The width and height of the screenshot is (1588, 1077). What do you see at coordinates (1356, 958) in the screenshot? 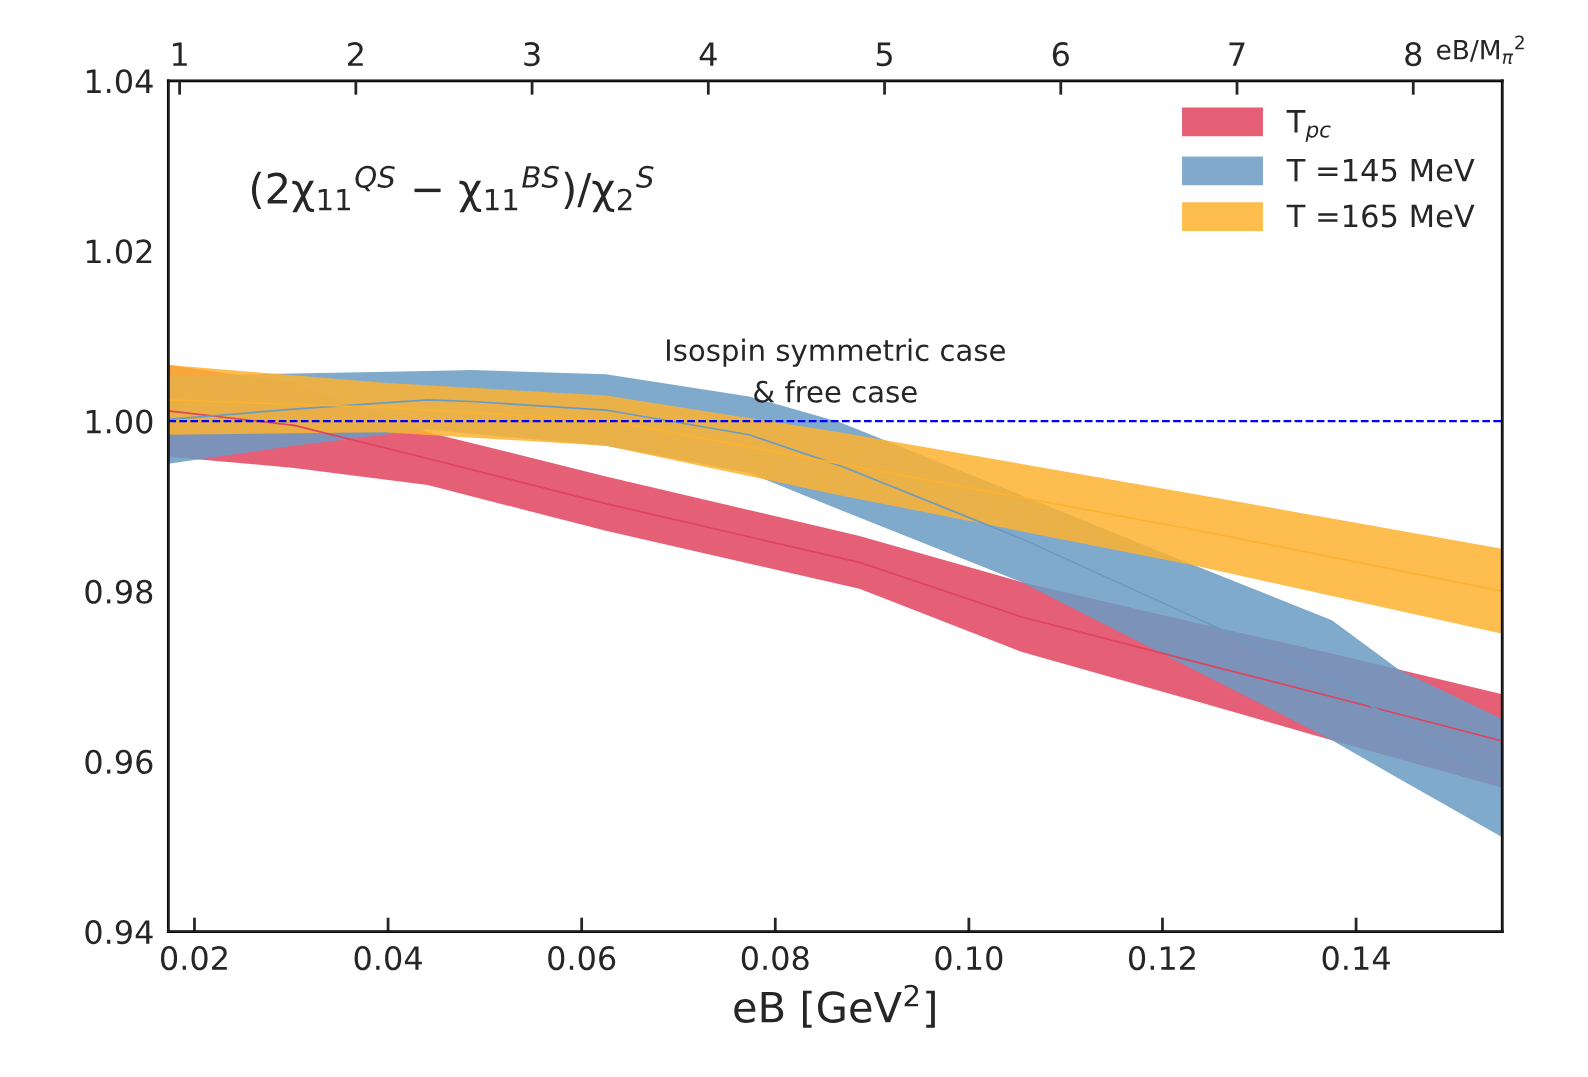
I see `x-tick-label: 0.14` at bounding box center [1356, 958].